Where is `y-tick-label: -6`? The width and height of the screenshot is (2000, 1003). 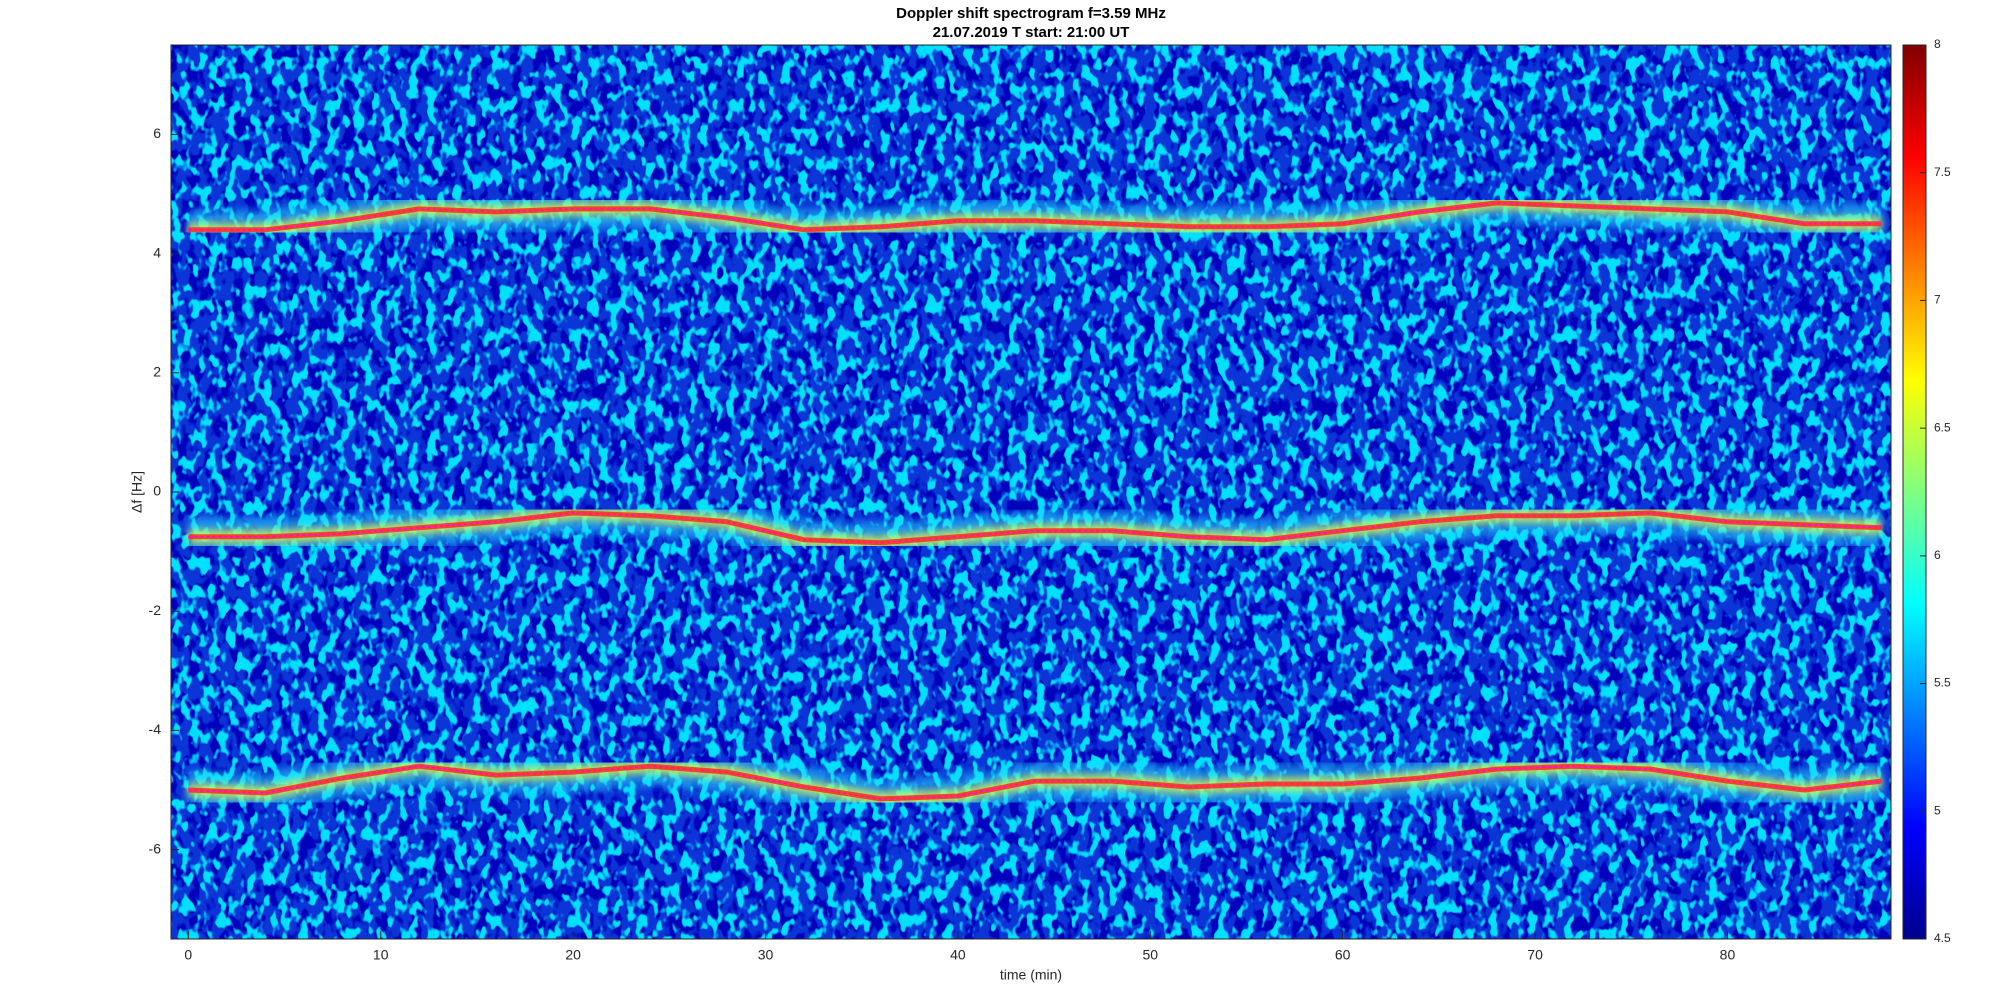
y-tick-label: -6 is located at coordinates (155, 848).